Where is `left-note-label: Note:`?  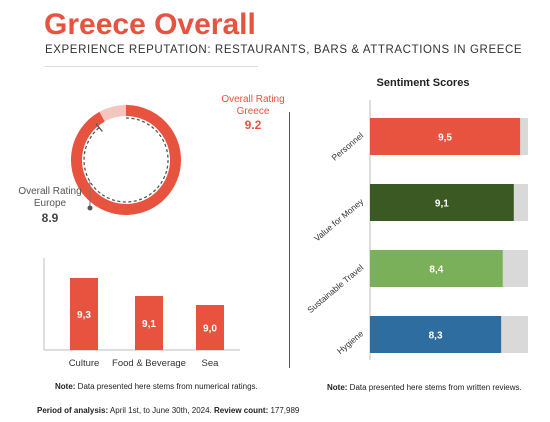
left-note-label: Note: is located at coordinates (65, 386).